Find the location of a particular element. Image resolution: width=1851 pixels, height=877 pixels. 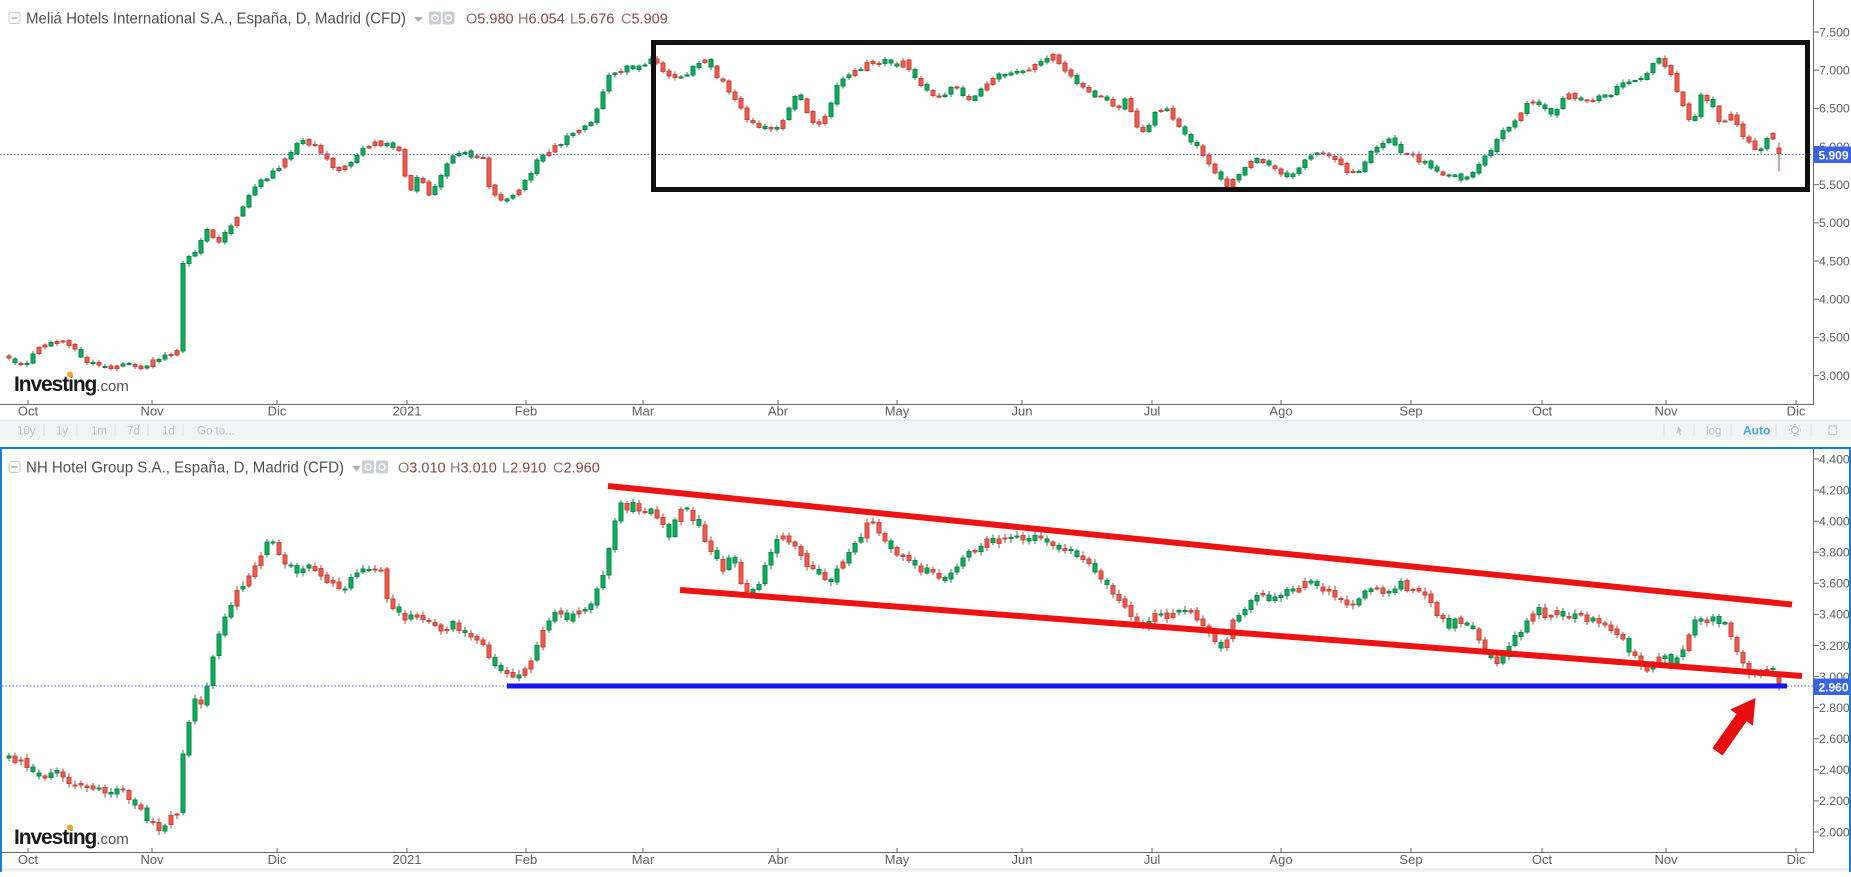

svg-text: 2.960 is located at coordinates (1834, 687).